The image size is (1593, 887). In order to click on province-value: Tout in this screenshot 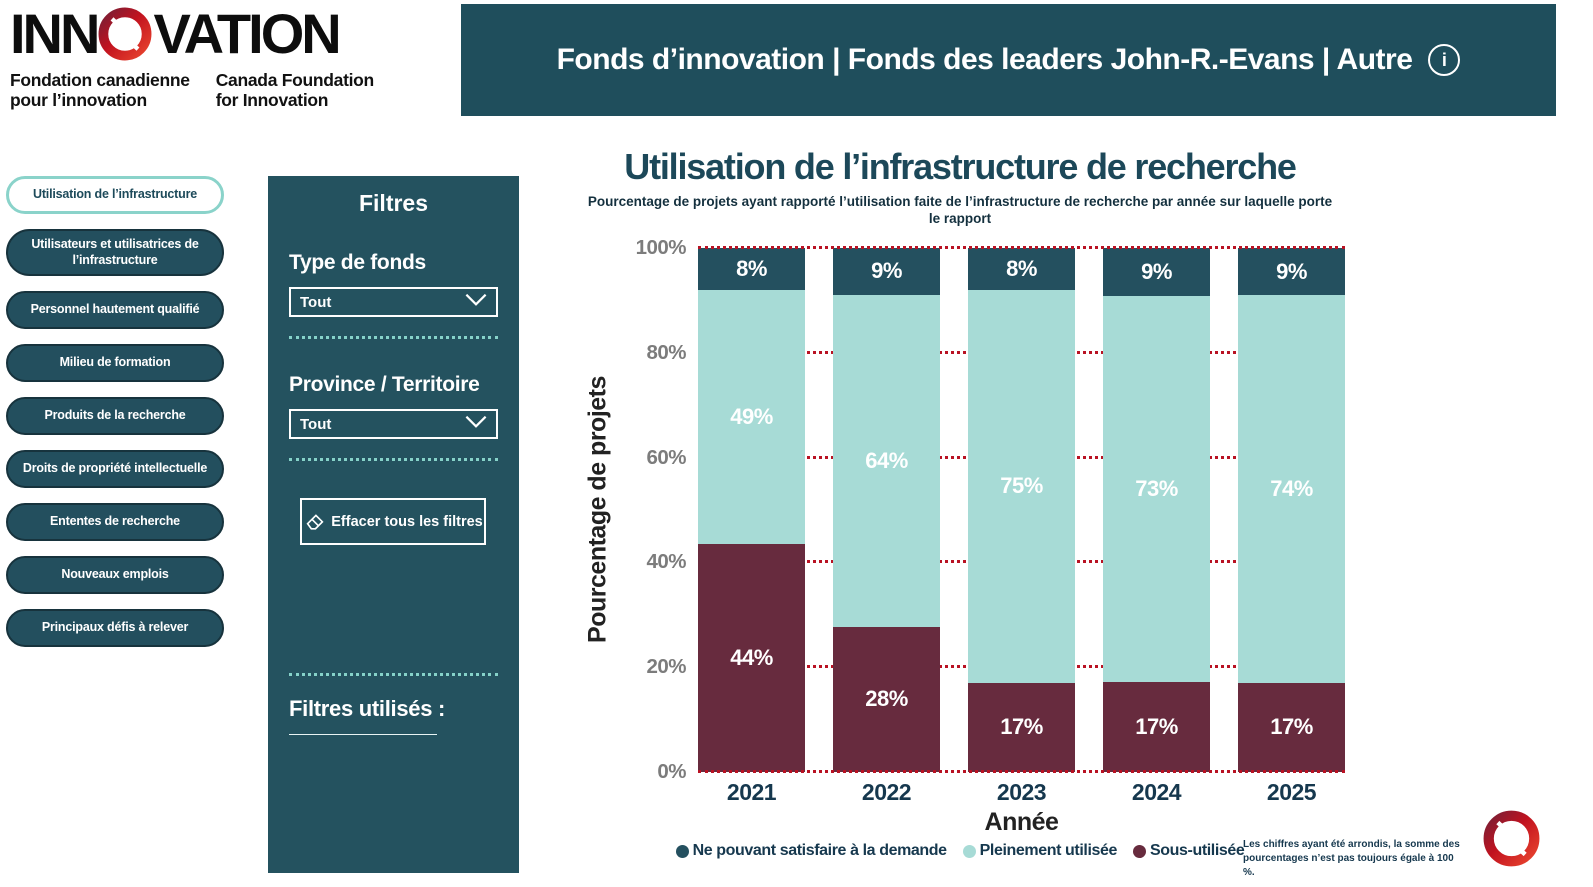, I will do `click(316, 424)`.